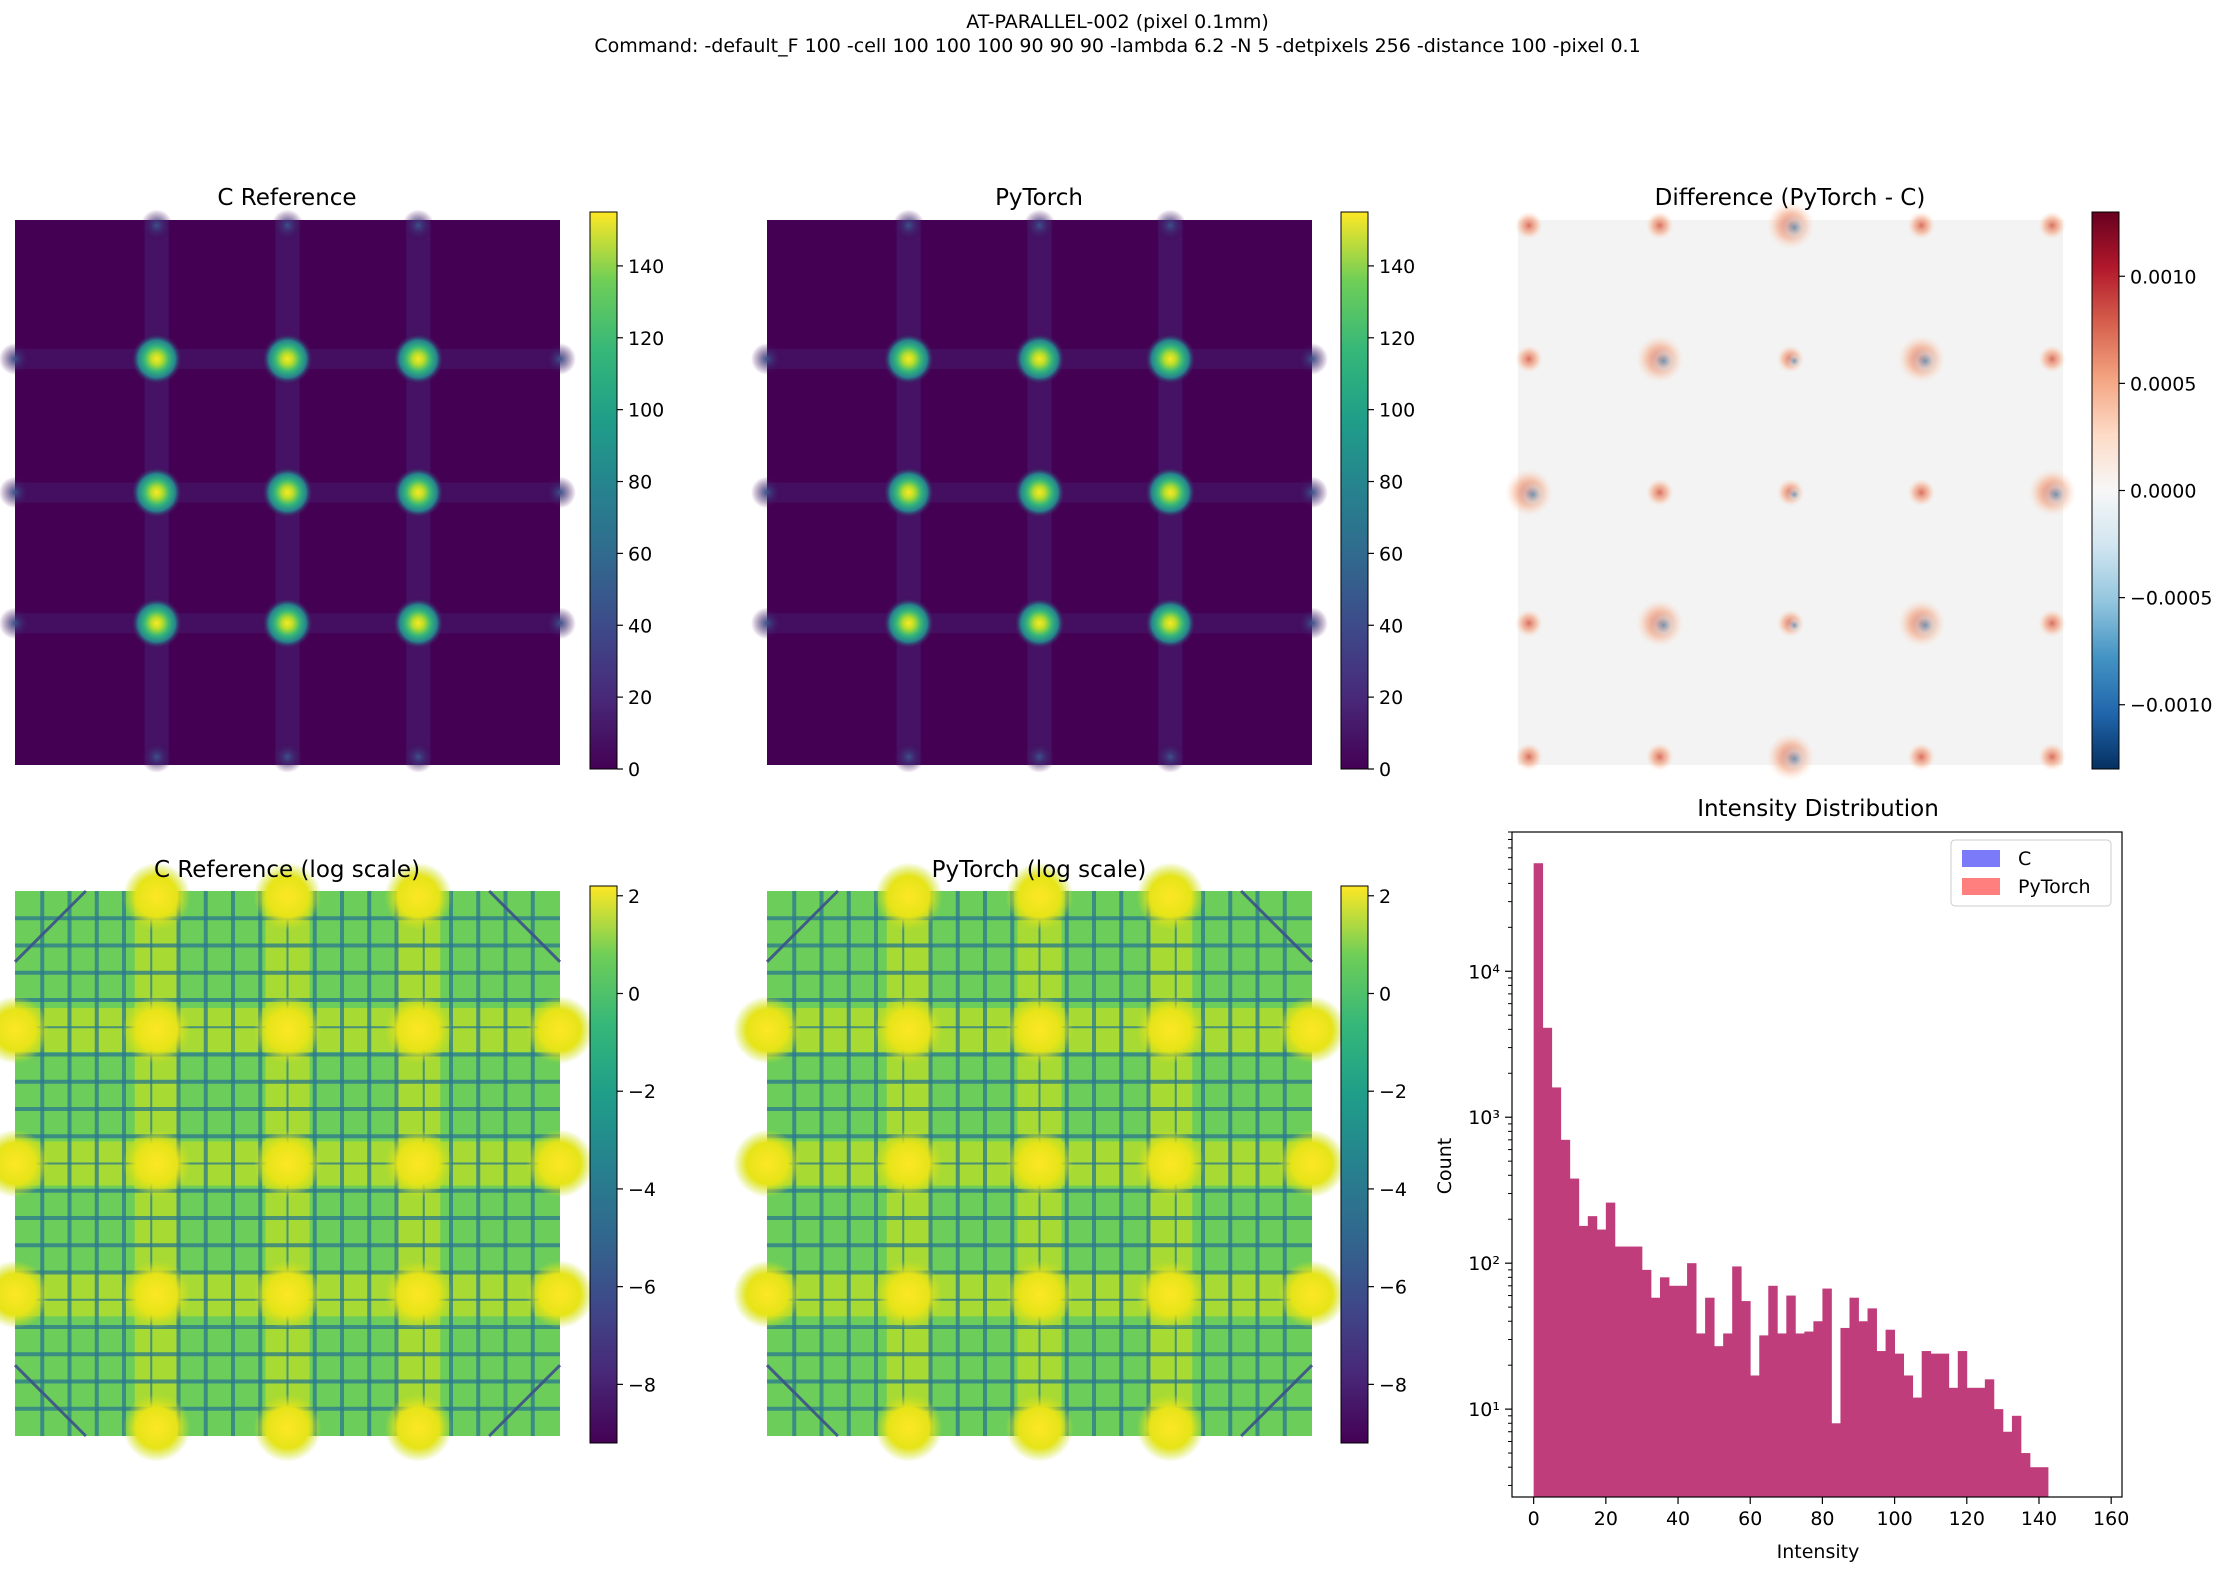 The image size is (2235, 1573). What do you see at coordinates (1039, 1162) in the screenshot?
I see `heatmap-pytorch-log` at bounding box center [1039, 1162].